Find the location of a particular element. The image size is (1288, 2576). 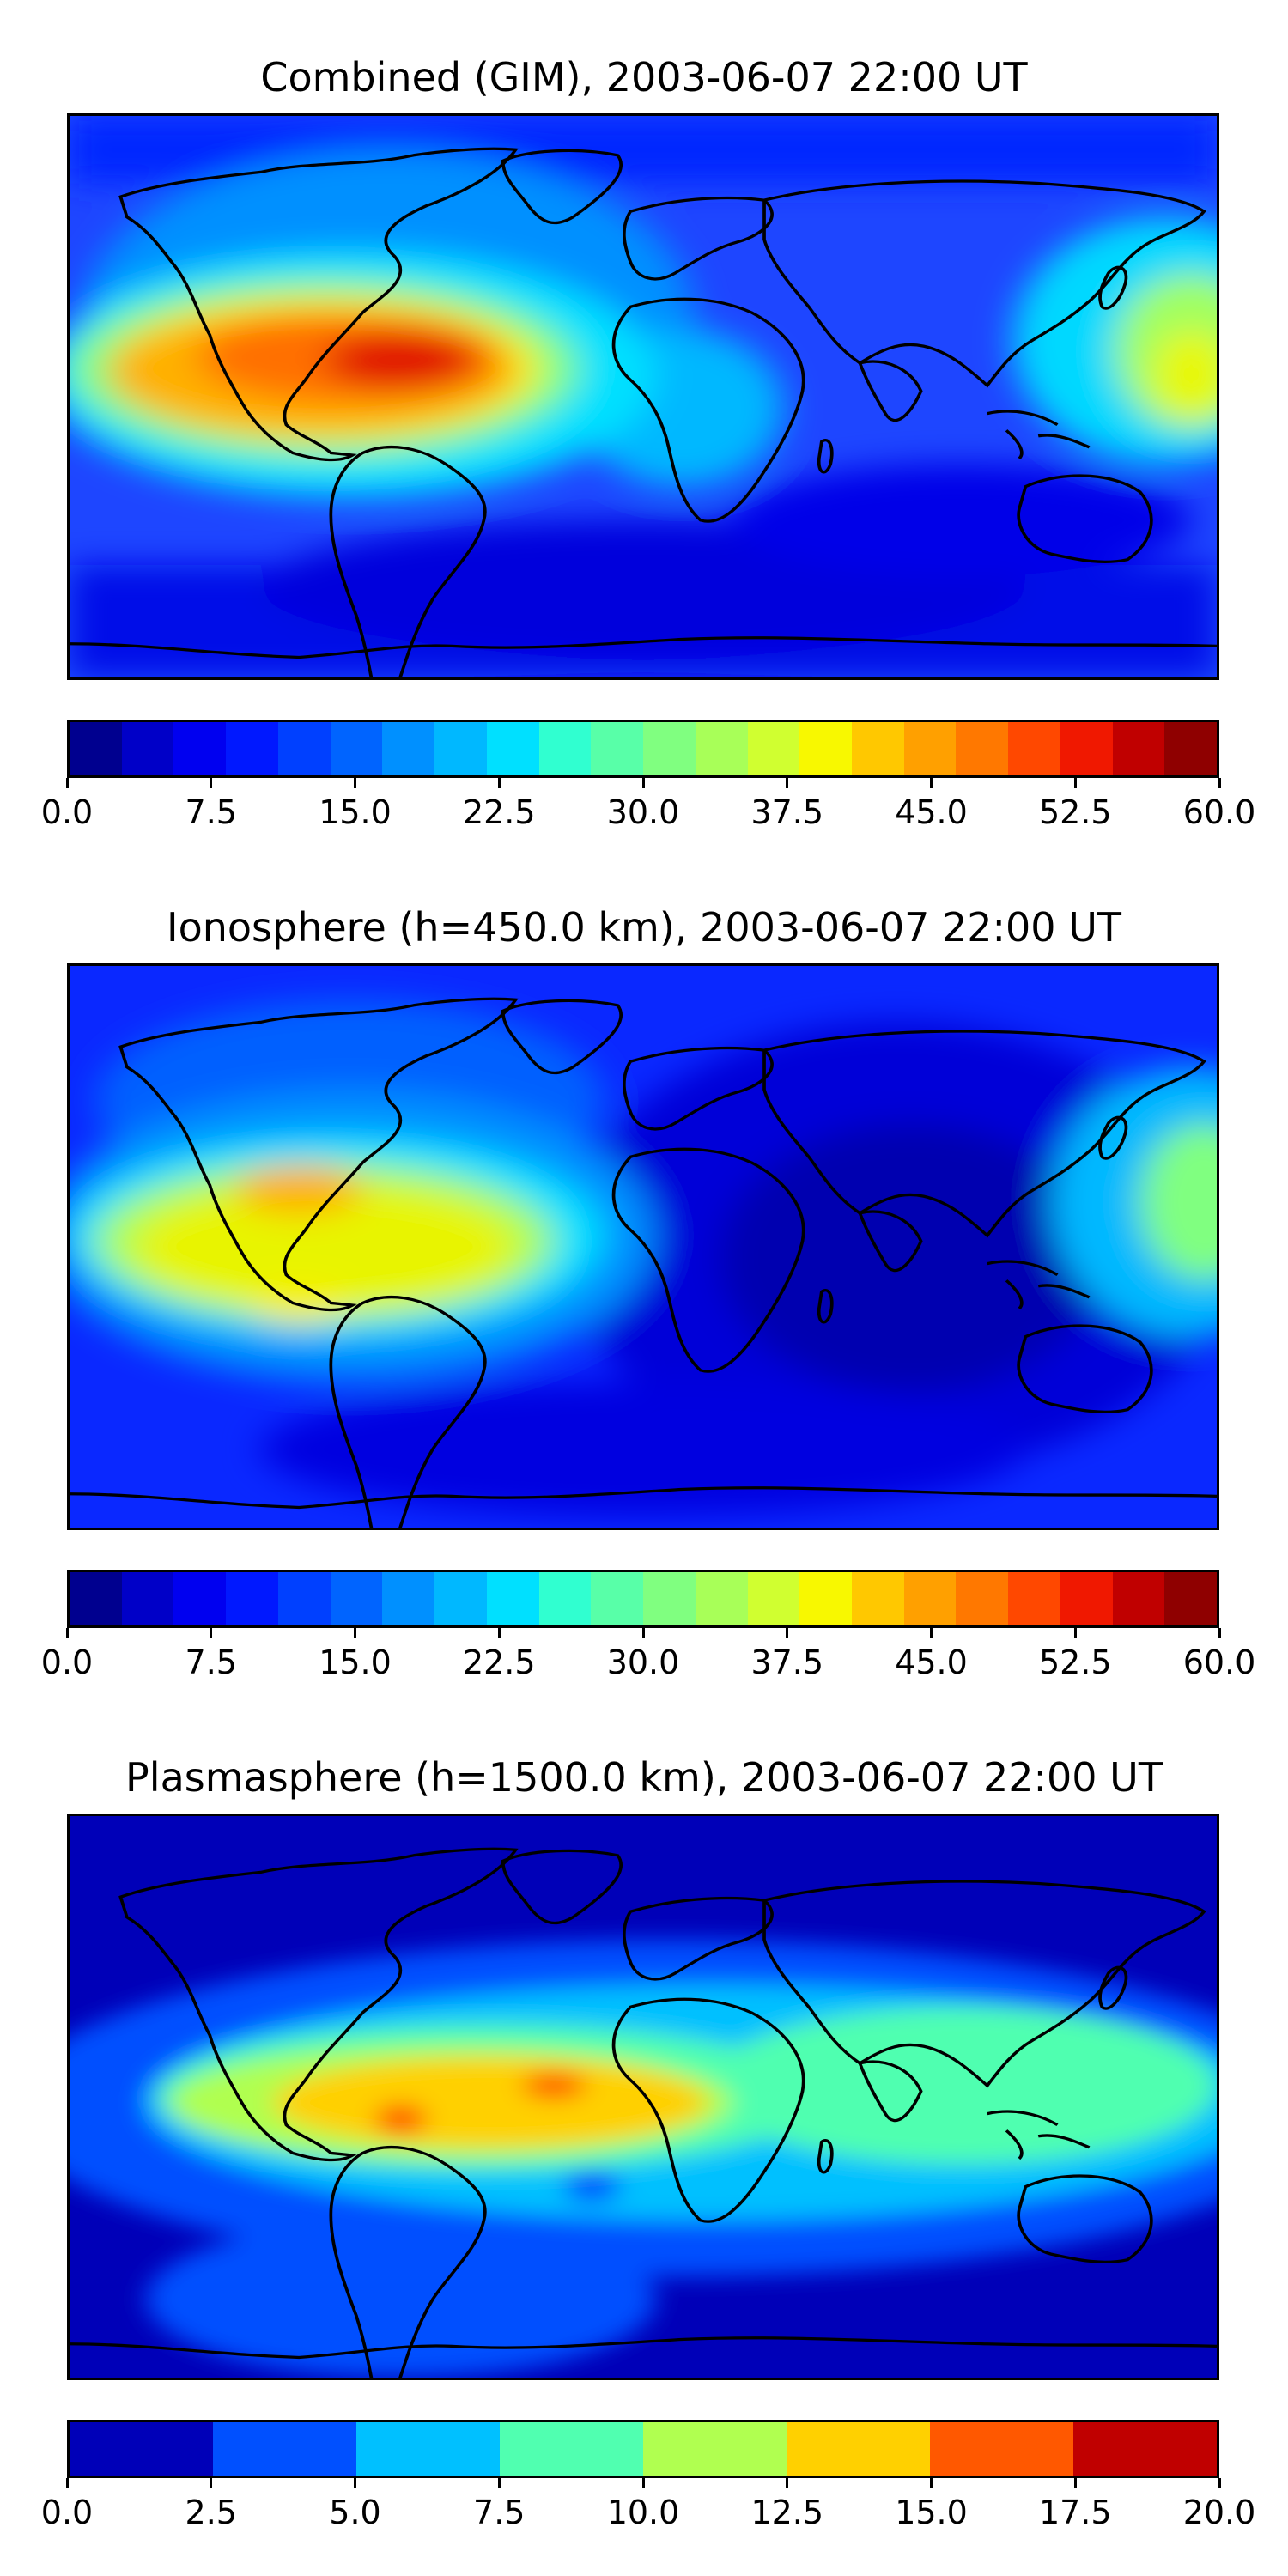

colorbar-tick-label: 10.0 is located at coordinates (643, 2513).